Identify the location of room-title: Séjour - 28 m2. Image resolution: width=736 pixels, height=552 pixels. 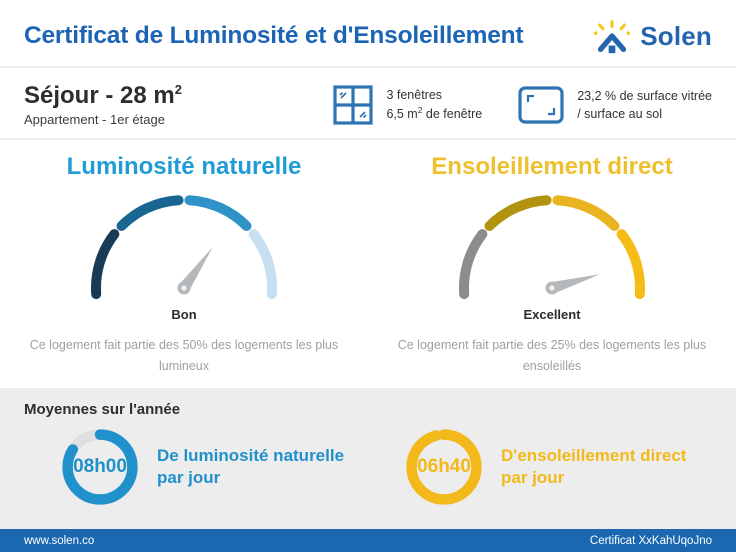
(103, 96).